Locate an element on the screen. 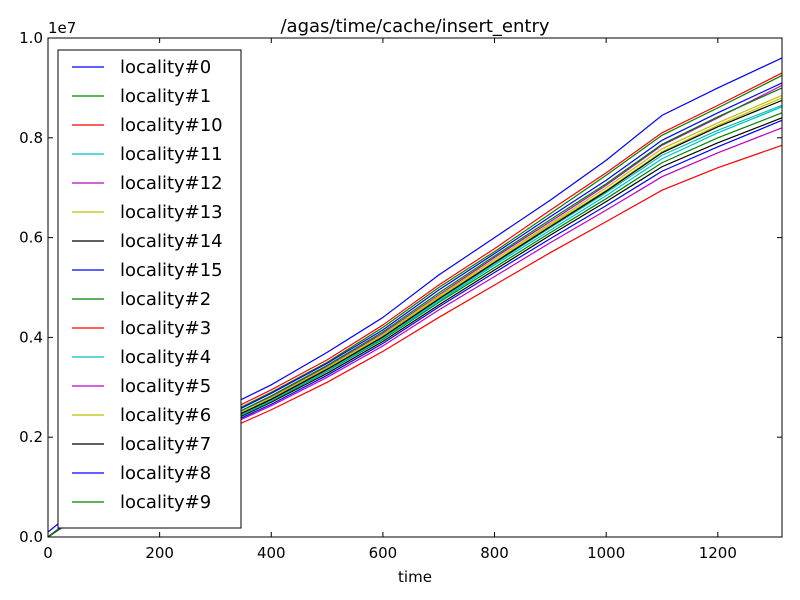  legend-label-5: locality#13 is located at coordinates (171, 212).